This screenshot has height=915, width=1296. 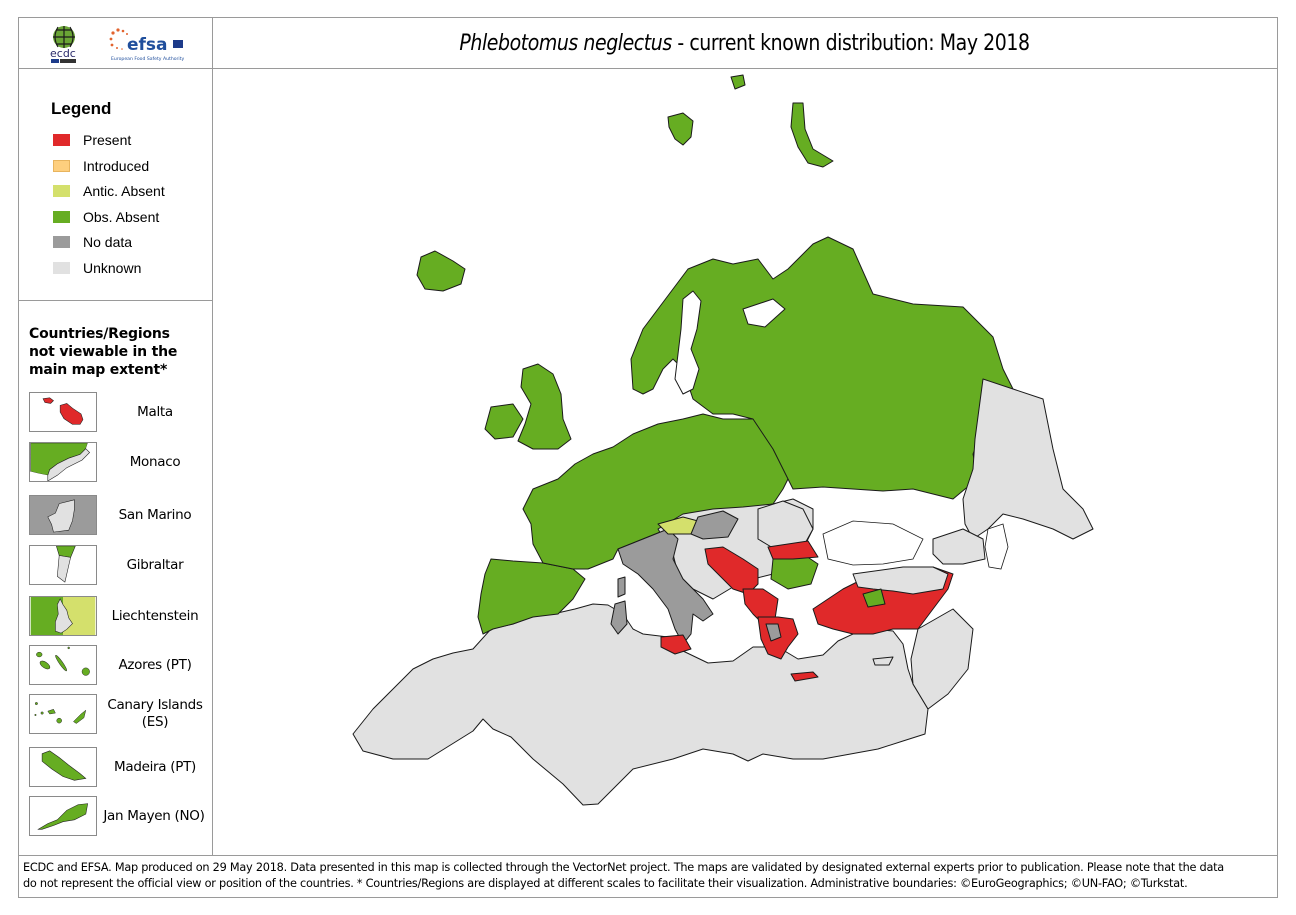 I want to click on baltic-sea, so click(x=688, y=342).